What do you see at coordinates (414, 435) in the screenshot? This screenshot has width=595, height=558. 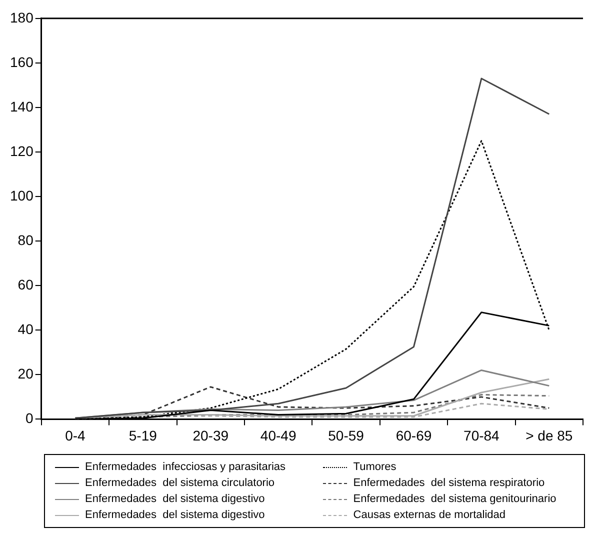 I see `x-tick-label: 60-69` at bounding box center [414, 435].